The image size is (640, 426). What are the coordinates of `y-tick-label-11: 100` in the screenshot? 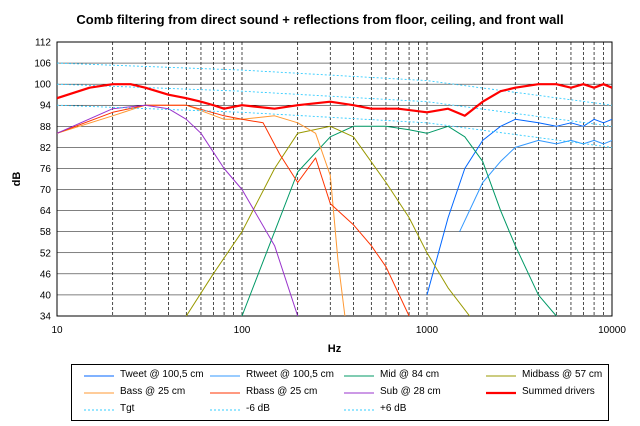 It's located at (42, 85).